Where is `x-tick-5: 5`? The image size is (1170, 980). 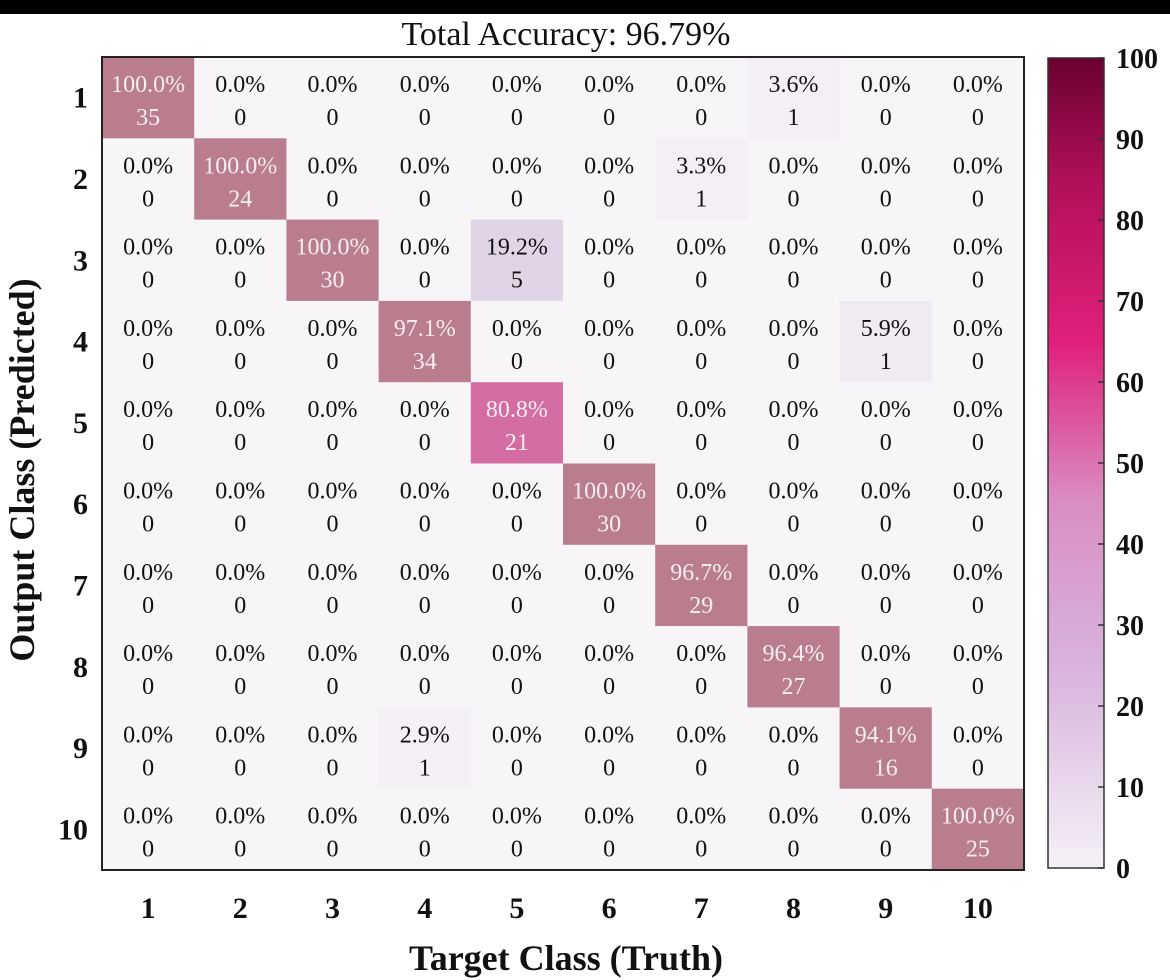 x-tick-5: 5 is located at coordinates (516, 908).